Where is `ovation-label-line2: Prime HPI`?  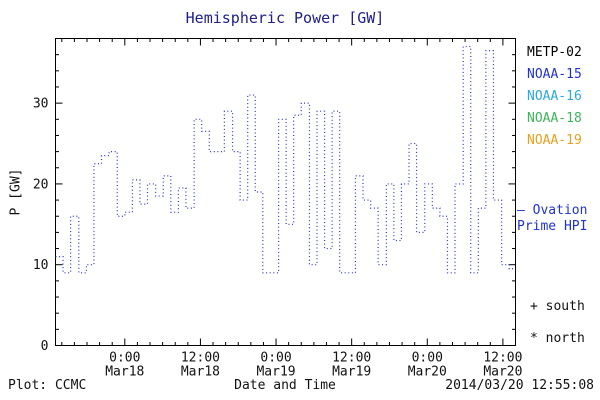
ovation-label-line2: Prime HPI is located at coordinates (552, 226).